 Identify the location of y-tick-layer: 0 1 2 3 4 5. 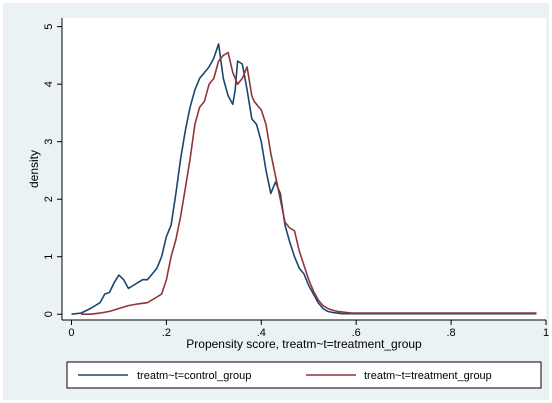
(52, 170).